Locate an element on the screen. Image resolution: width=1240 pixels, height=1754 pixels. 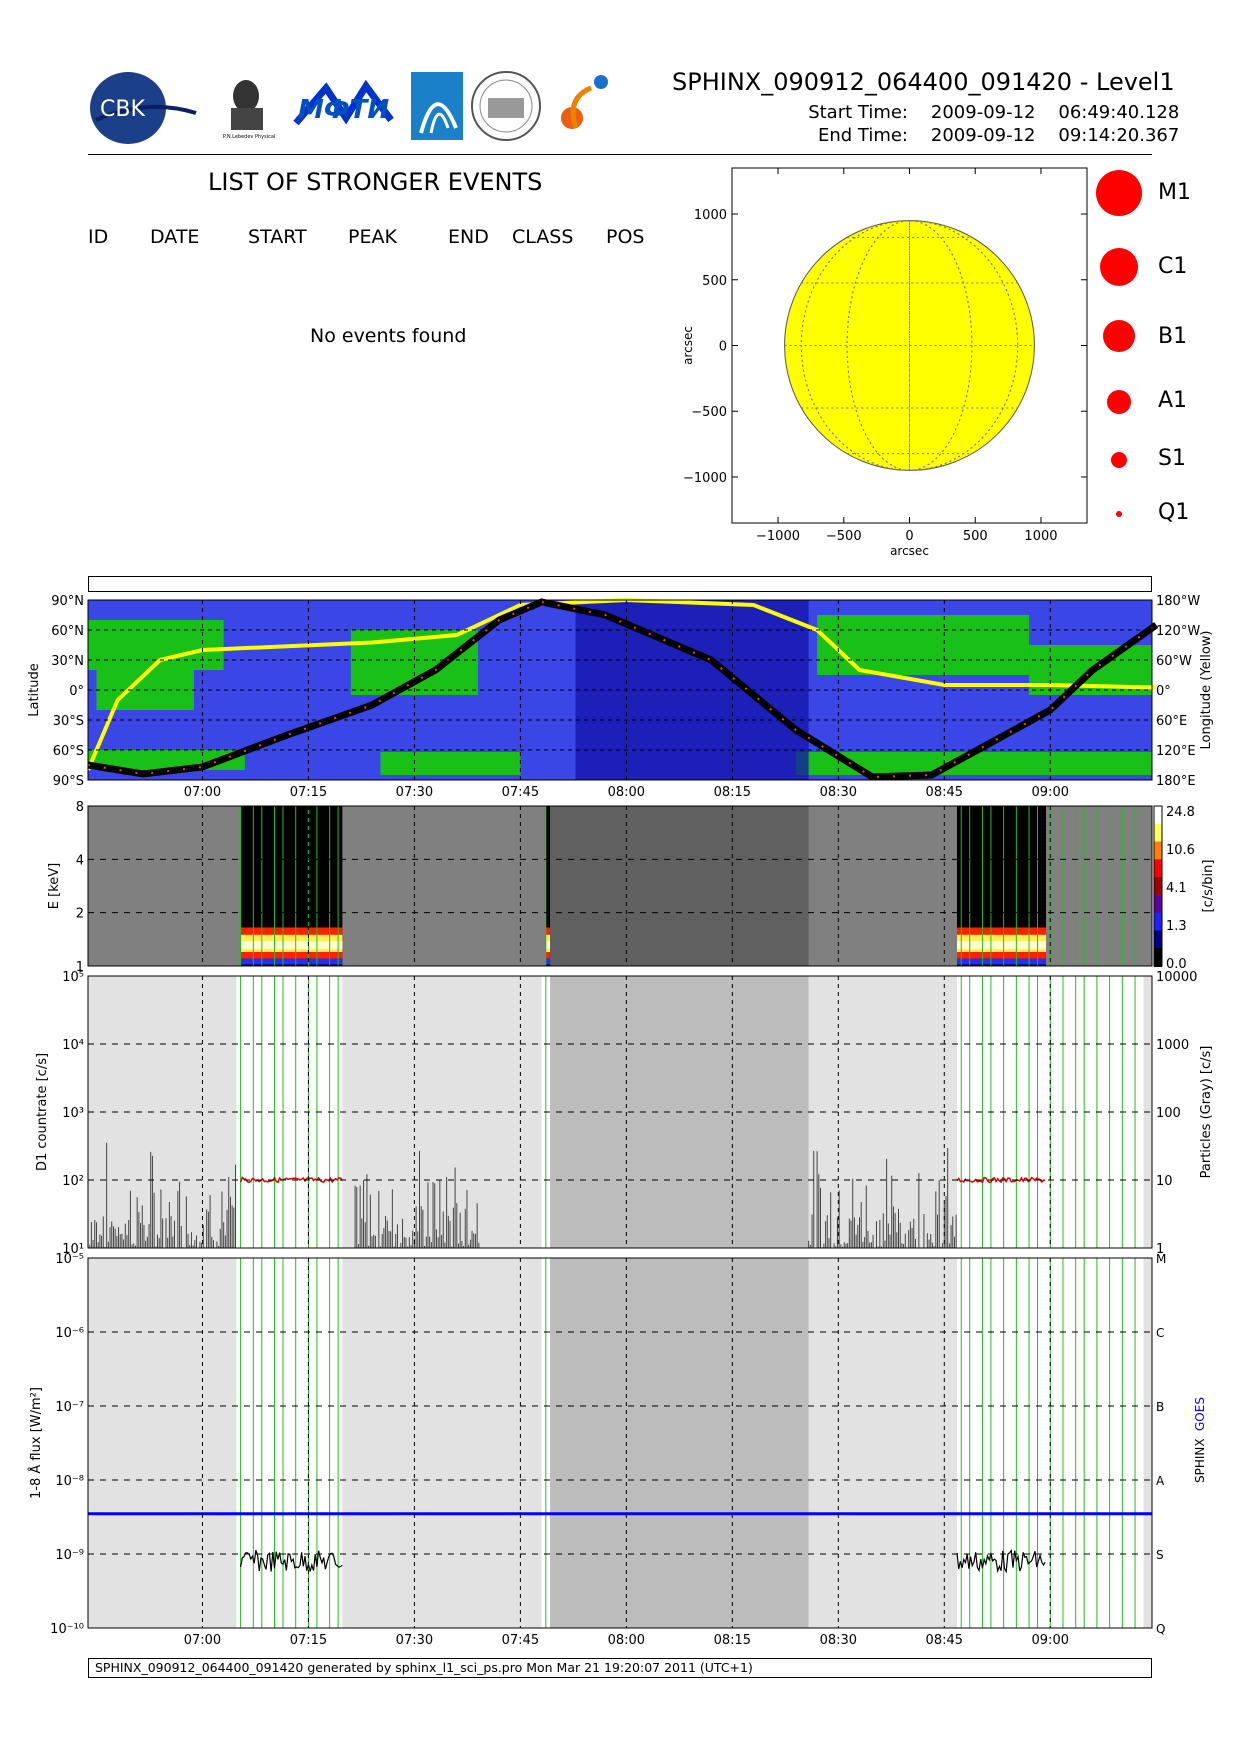
mipt-logo: МФТИ is located at coordinates (343, 102).